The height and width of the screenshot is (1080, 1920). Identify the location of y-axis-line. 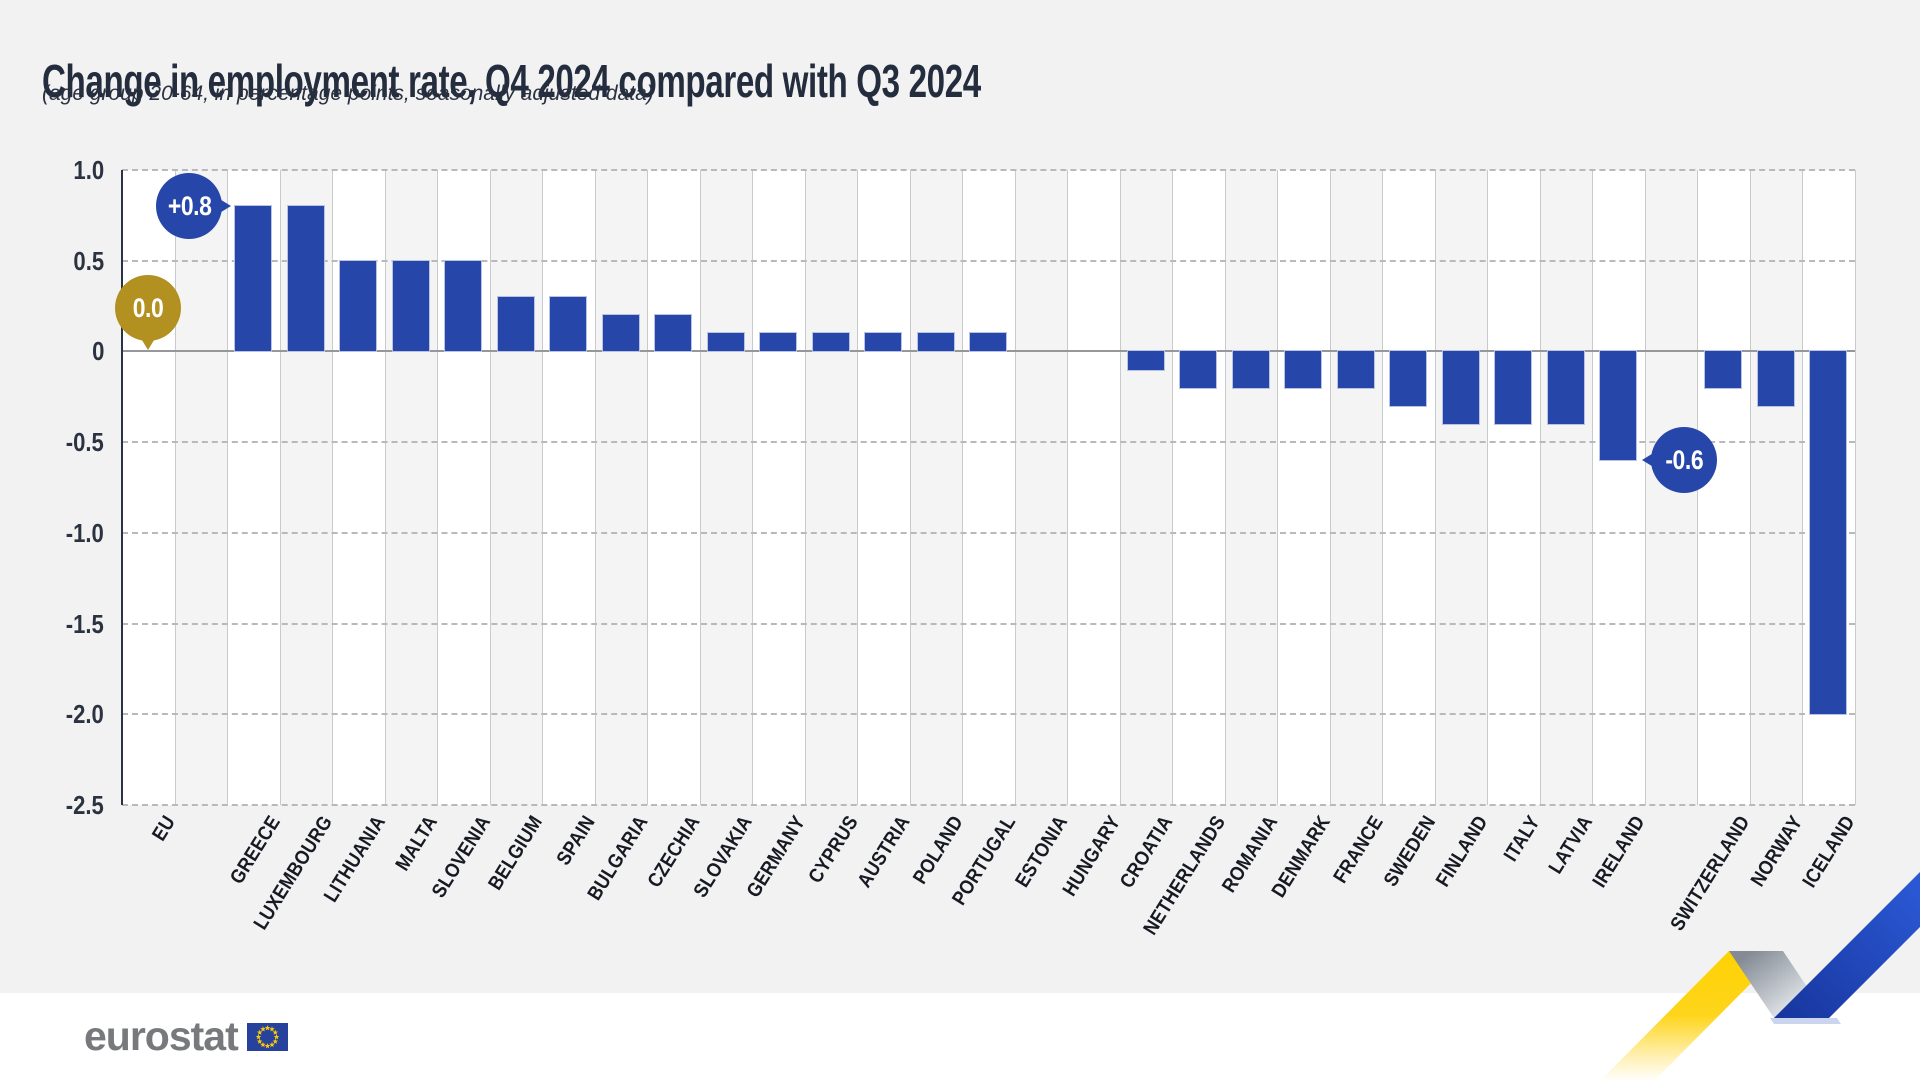
(122, 487).